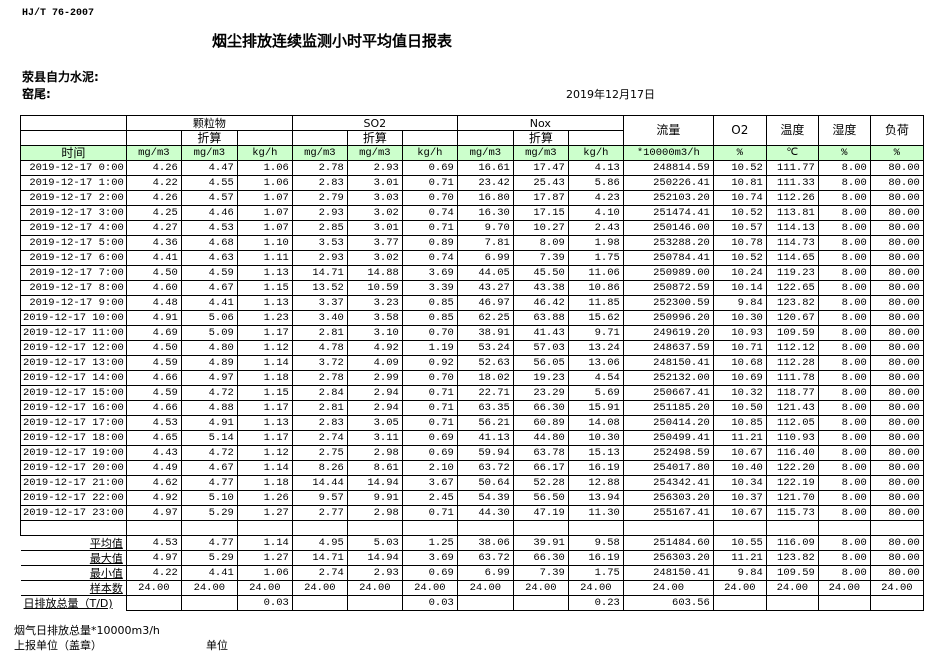 Image resolution: width=937 pixels, height=656 pixels. What do you see at coordinates (540, 438) in the screenshot?
I see `value-cell: 44.80` at bounding box center [540, 438].